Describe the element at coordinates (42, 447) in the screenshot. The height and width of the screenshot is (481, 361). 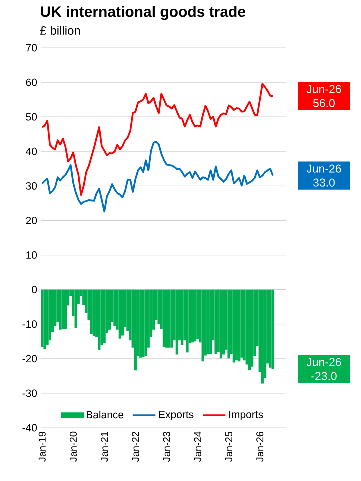
I see `x-tick-label: Jan-19` at that location.